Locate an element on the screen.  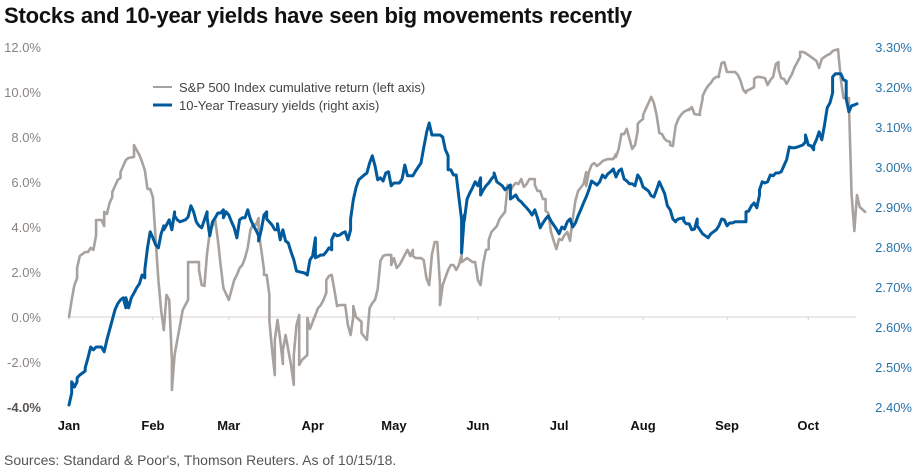
x-tick-label: Jun is located at coordinates (477, 425).